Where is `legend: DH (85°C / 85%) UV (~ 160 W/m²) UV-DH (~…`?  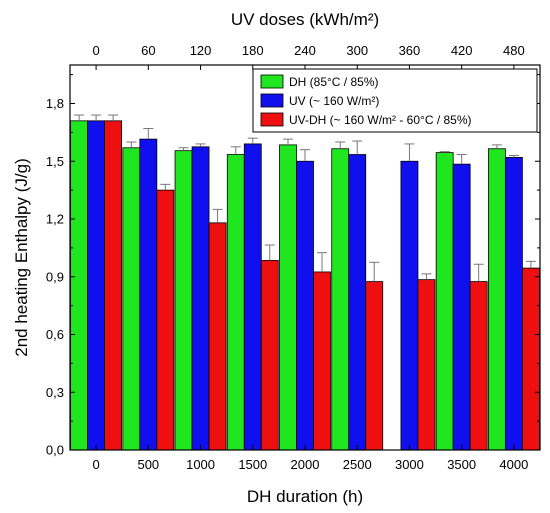
legend: DH (85°C / 85%) UV (~ 160 W/m²) UV-DH (~… is located at coordinates (395, 100).